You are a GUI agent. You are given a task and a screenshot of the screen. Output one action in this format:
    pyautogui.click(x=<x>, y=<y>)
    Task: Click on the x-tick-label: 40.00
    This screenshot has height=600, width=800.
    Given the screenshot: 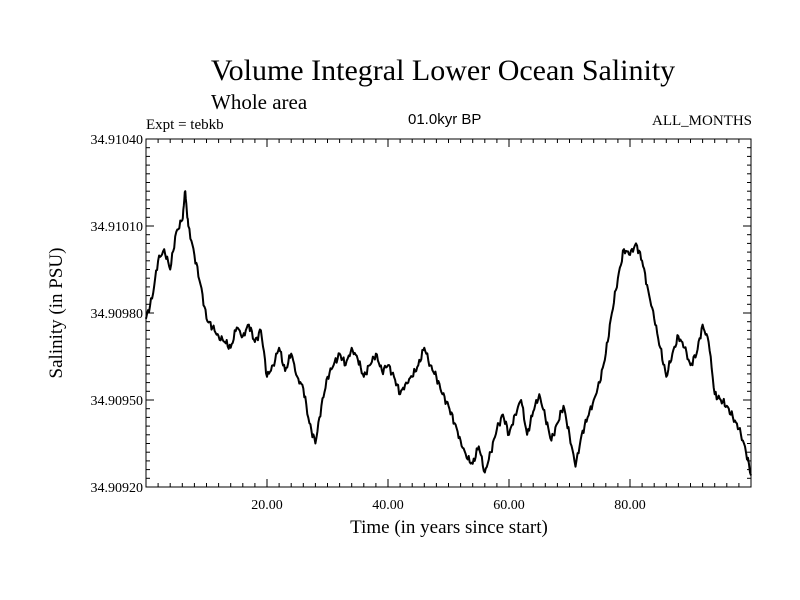 What is the action you would take?
    pyautogui.click(x=388, y=505)
    